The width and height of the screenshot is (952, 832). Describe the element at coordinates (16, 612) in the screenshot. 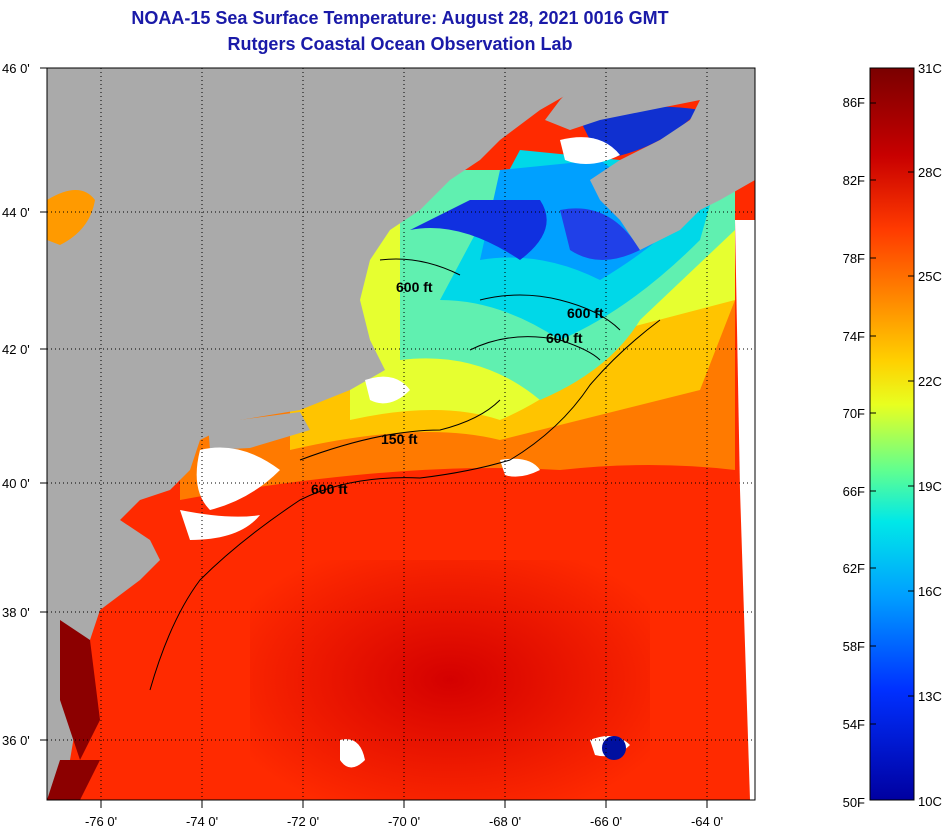

I see `lat-label-4: 38 0'` at that location.